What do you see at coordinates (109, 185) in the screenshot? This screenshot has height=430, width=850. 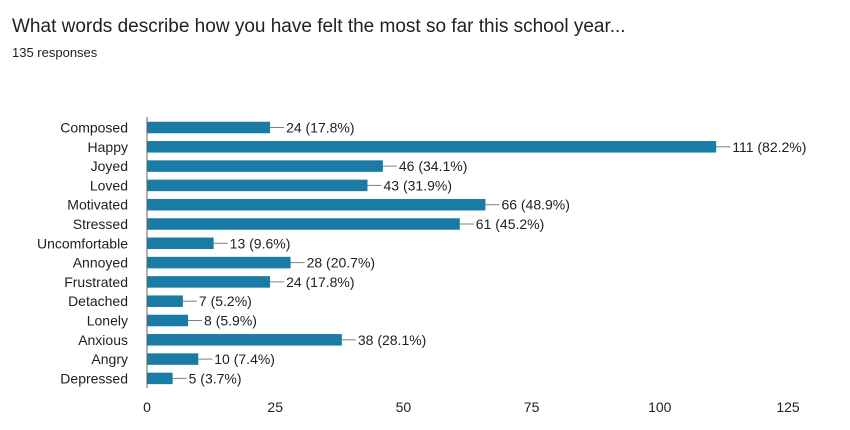 I see `category-label: Loved` at bounding box center [109, 185].